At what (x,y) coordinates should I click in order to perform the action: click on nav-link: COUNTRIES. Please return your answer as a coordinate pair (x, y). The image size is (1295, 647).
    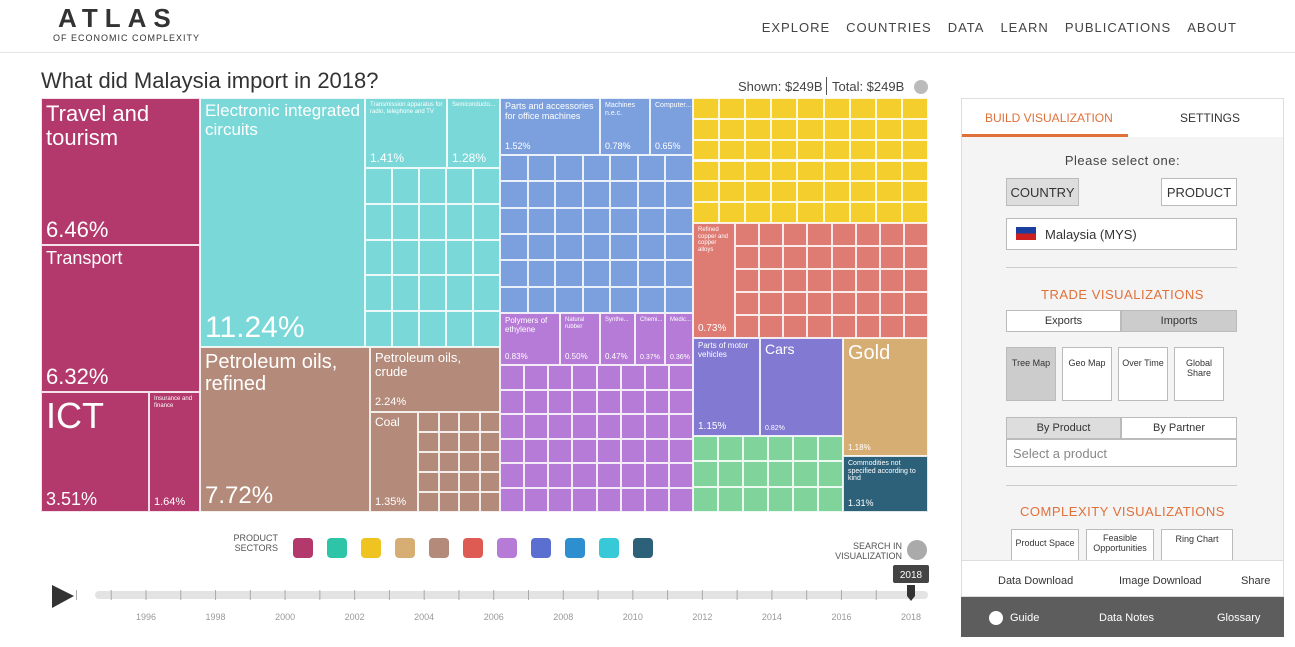
    Looking at the image, I should click on (889, 27).